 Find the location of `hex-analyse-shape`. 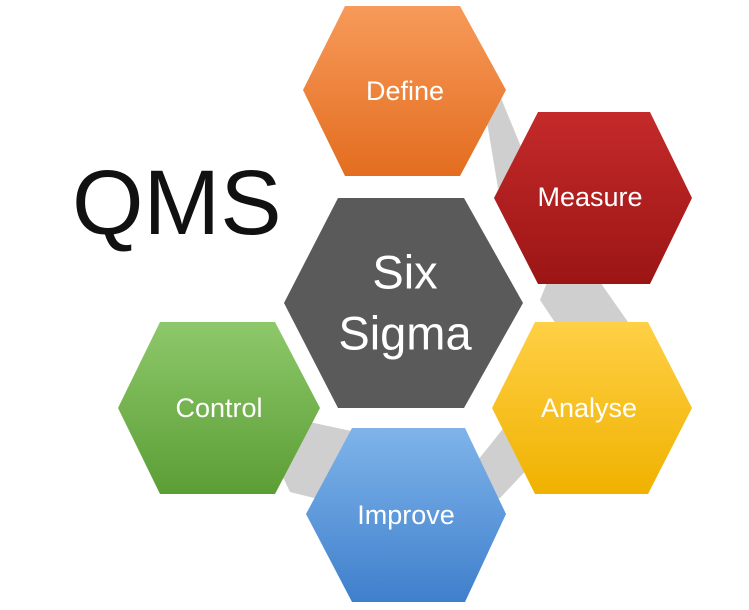

hex-analyse-shape is located at coordinates (592, 408).